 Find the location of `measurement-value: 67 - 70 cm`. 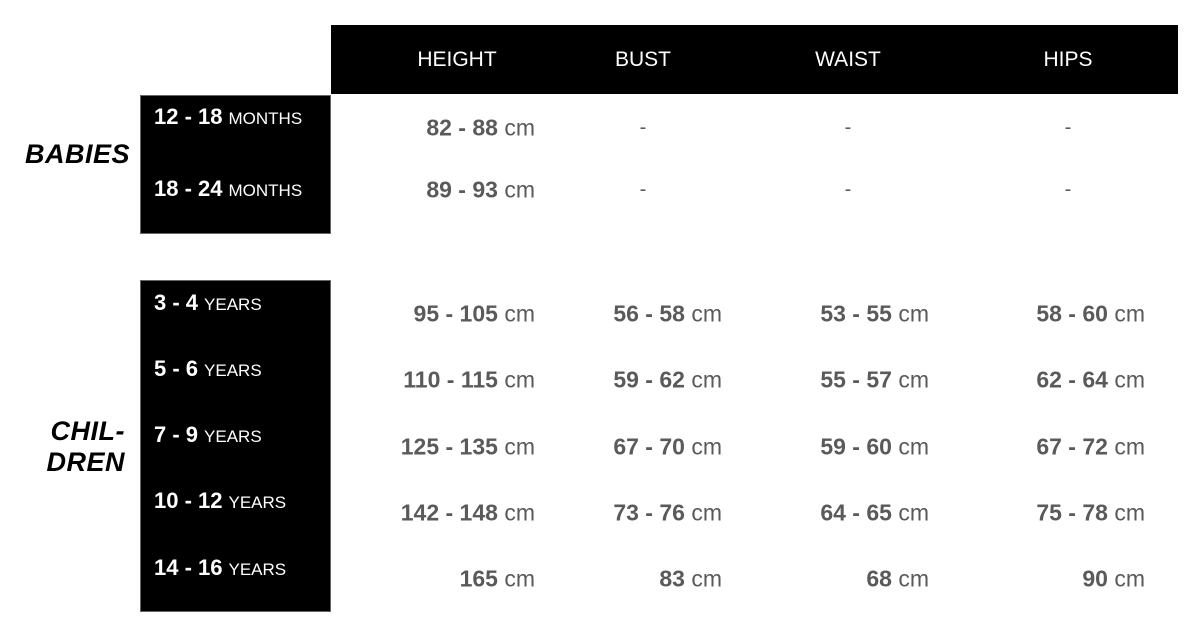

measurement-value: 67 - 70 cm is located at coordinates (667, 447).